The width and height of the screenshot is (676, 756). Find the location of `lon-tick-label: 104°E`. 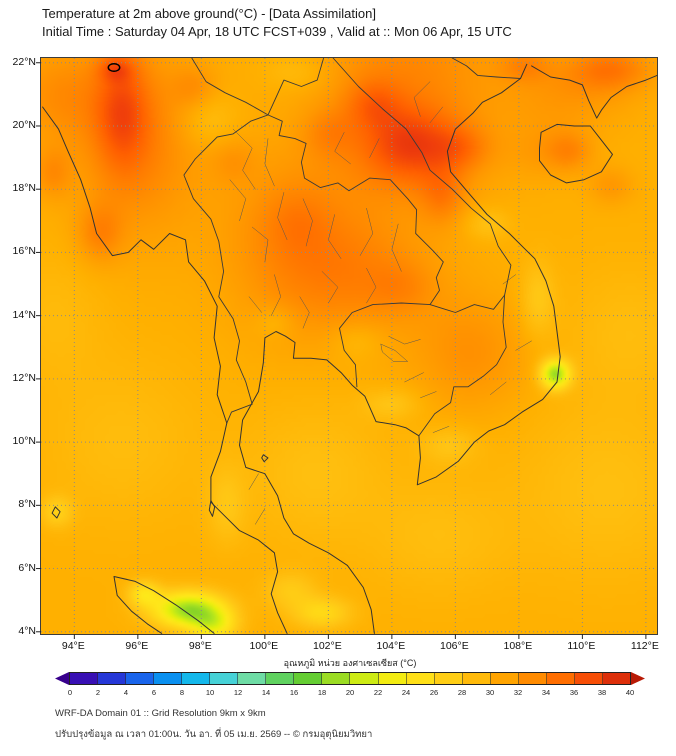

lon-tick-label: 104°E is located at coordinates (391, 646).